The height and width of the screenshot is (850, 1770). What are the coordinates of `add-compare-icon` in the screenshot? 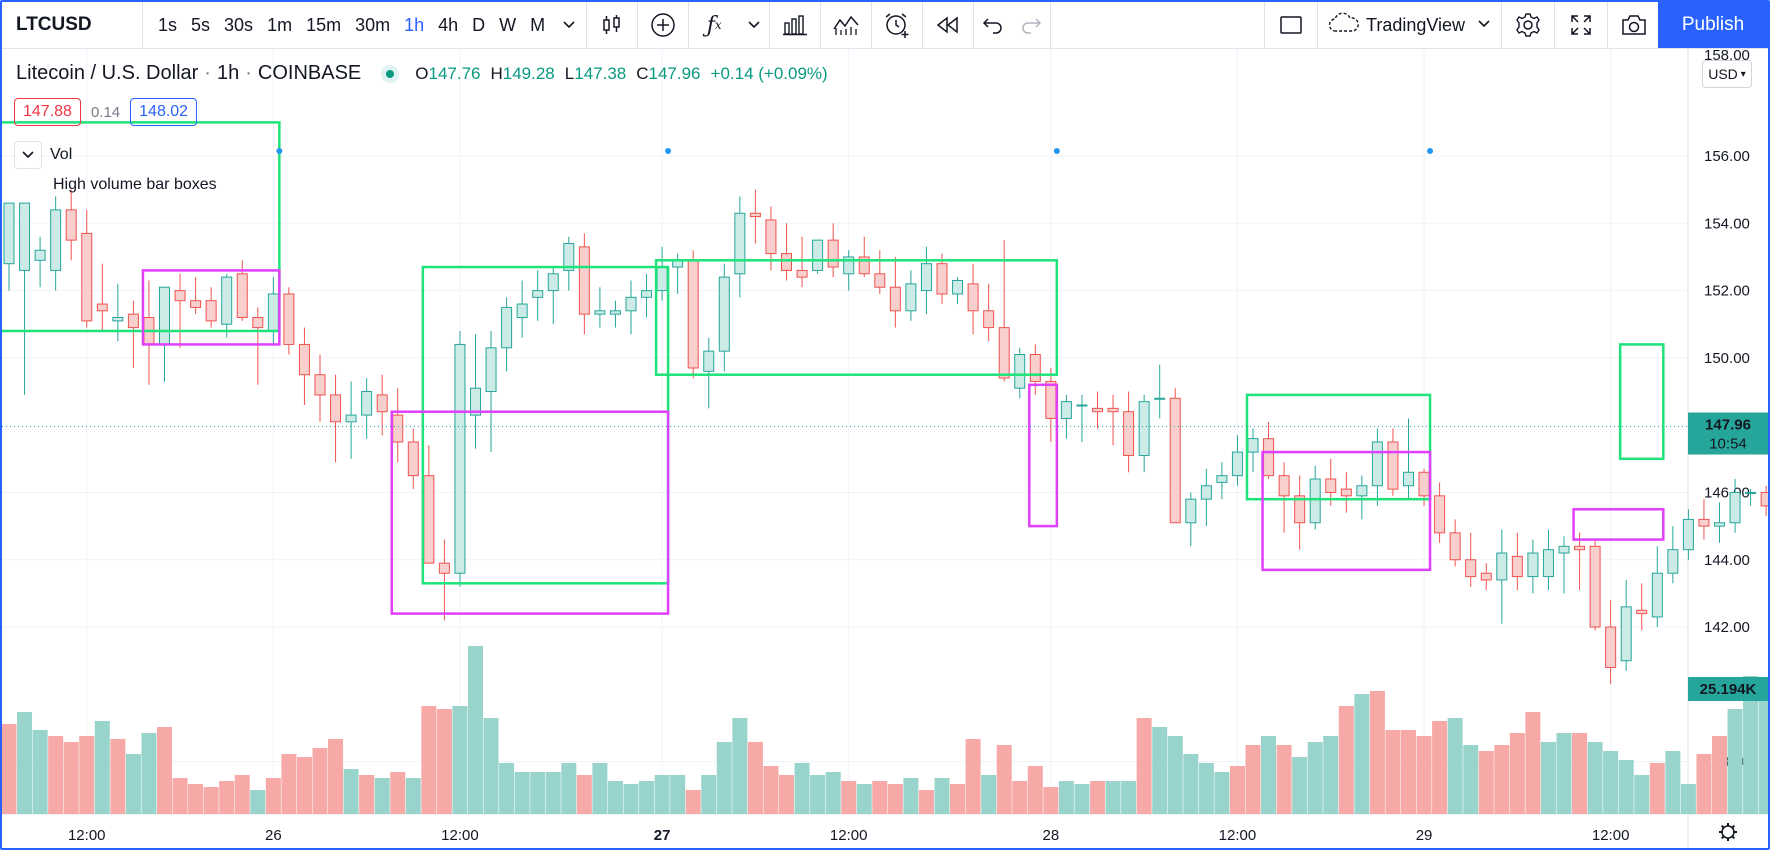 It's located at (663, 25).